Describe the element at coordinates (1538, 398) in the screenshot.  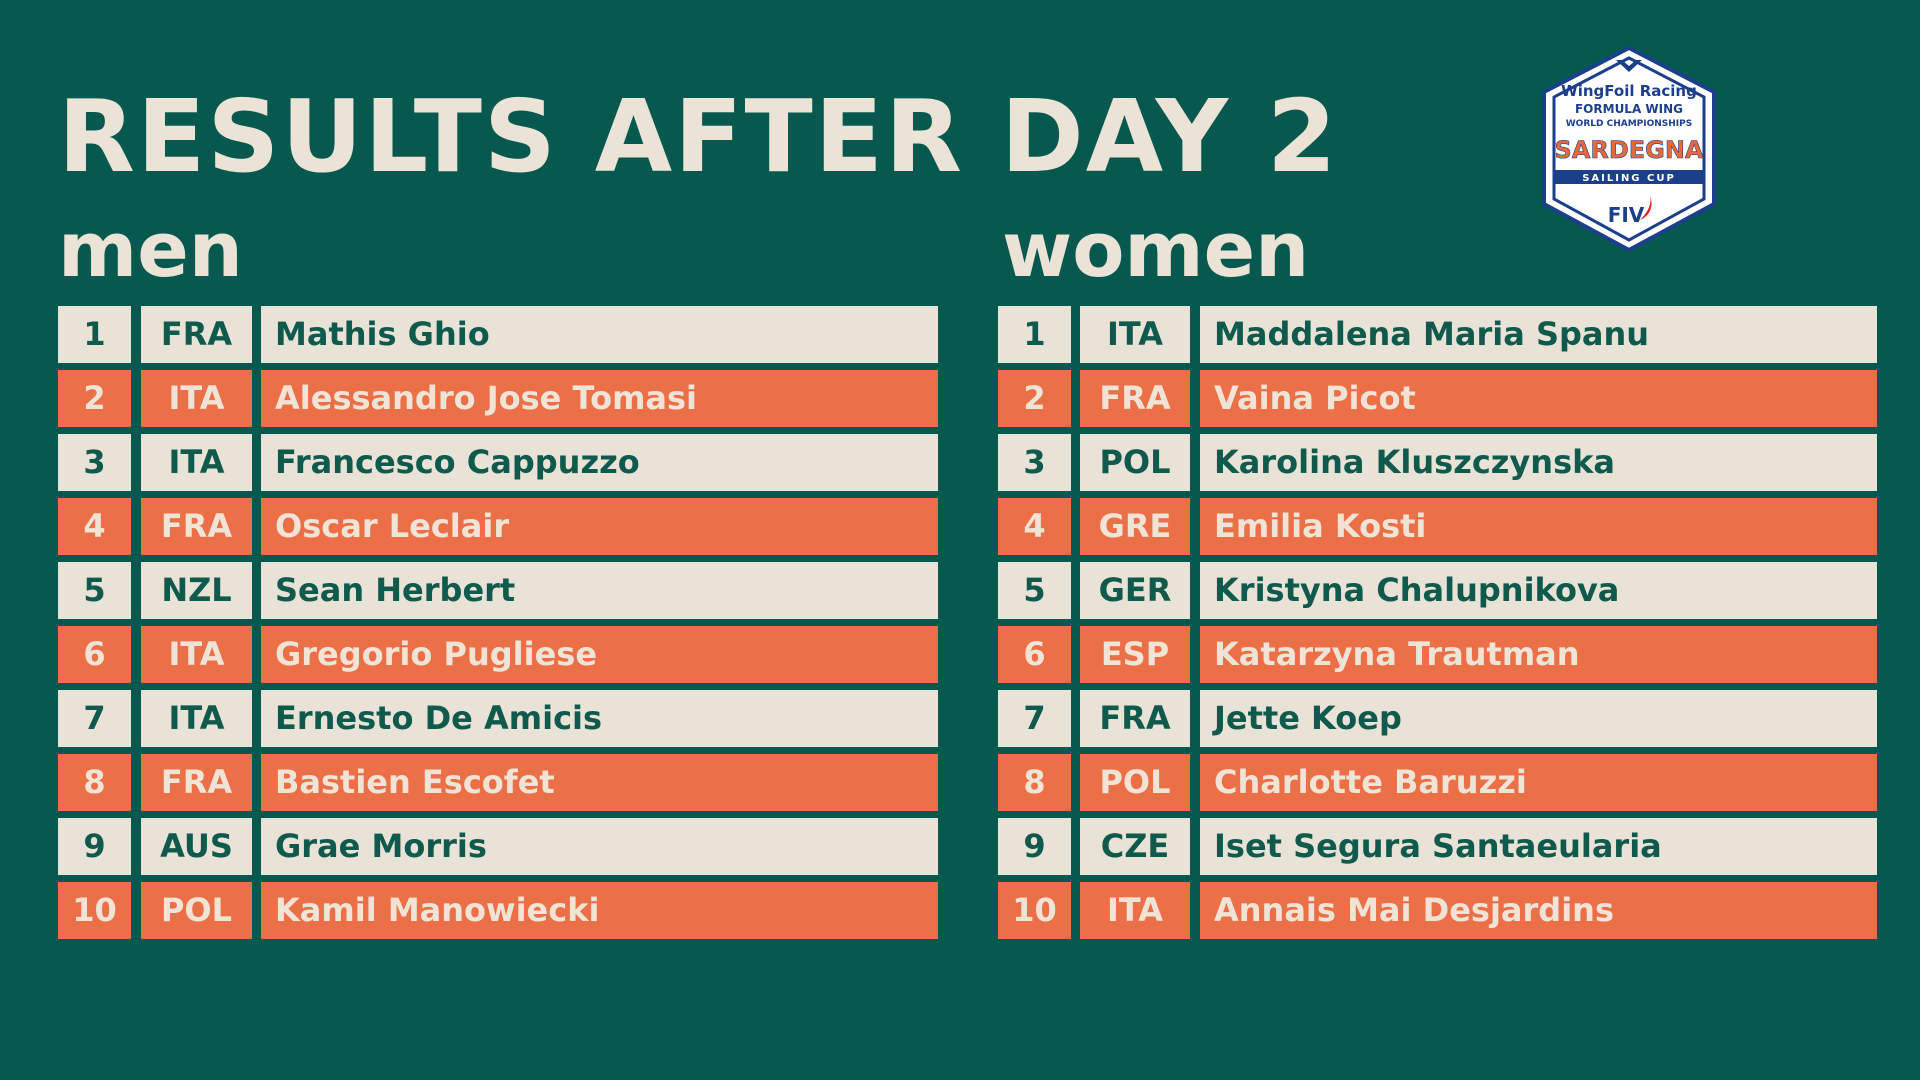
I see `athlete-cell: Vaina Picot` at that location.